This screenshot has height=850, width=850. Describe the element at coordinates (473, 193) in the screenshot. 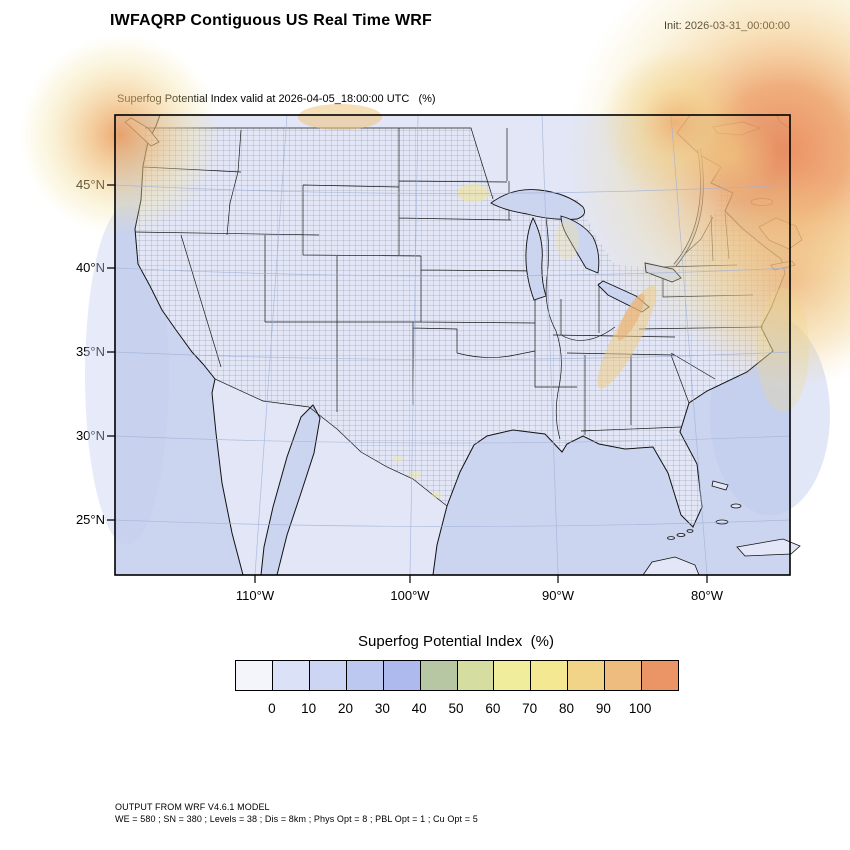

I see `spi-mid-region-north-dakota` at that location.